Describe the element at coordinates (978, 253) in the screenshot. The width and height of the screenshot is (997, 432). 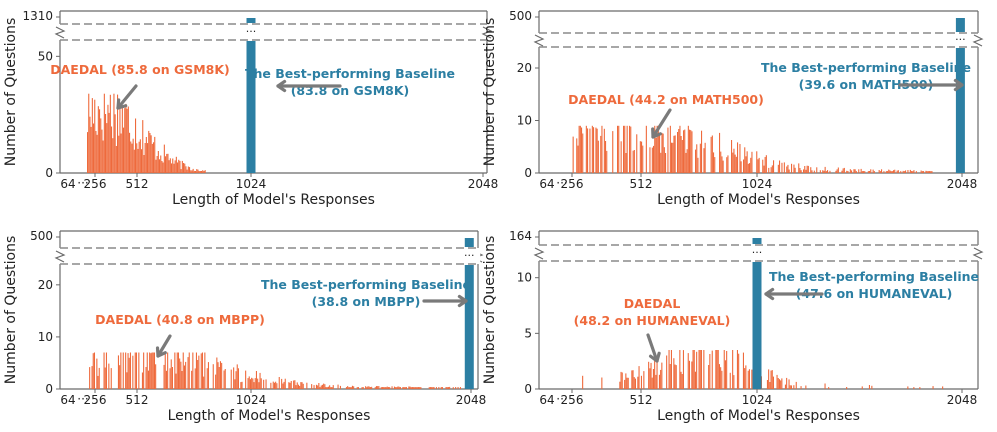
I see `break-zigzag-right` at that location.